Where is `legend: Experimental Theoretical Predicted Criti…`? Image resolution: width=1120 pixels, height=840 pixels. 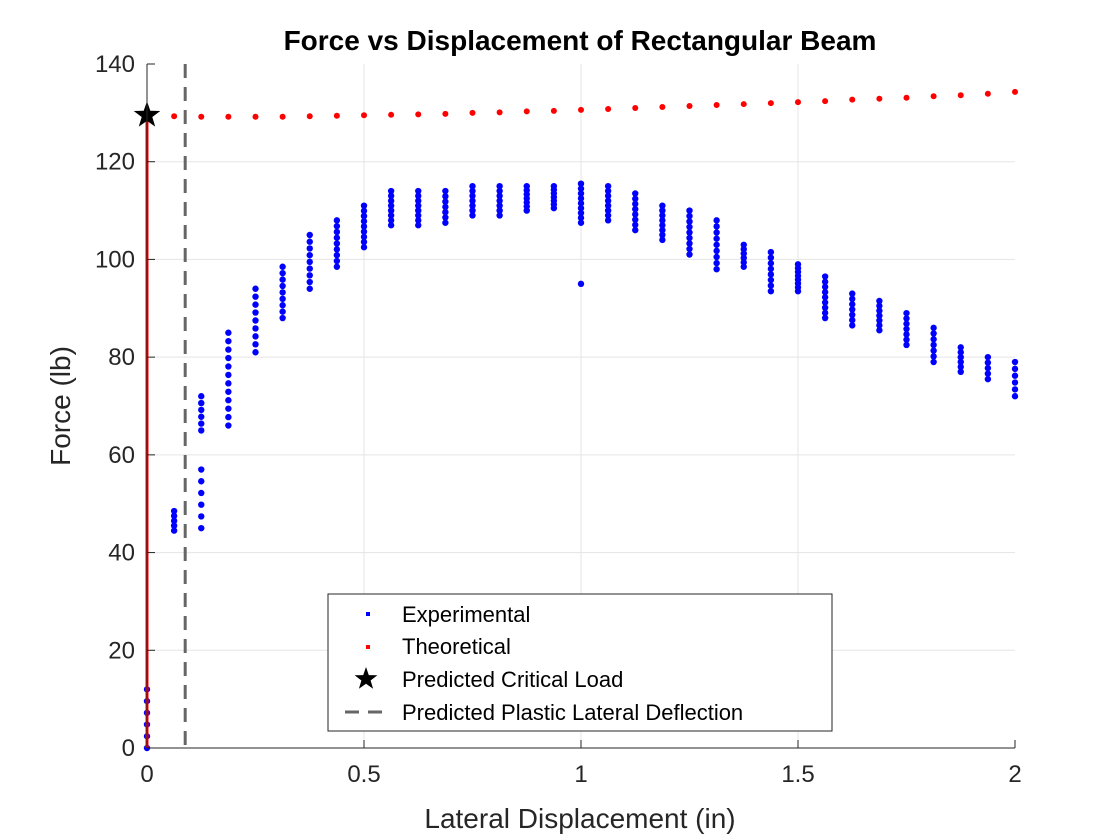
legend: Experimental Theoretical Predicted Criti… is located at coordinates (580, 662).